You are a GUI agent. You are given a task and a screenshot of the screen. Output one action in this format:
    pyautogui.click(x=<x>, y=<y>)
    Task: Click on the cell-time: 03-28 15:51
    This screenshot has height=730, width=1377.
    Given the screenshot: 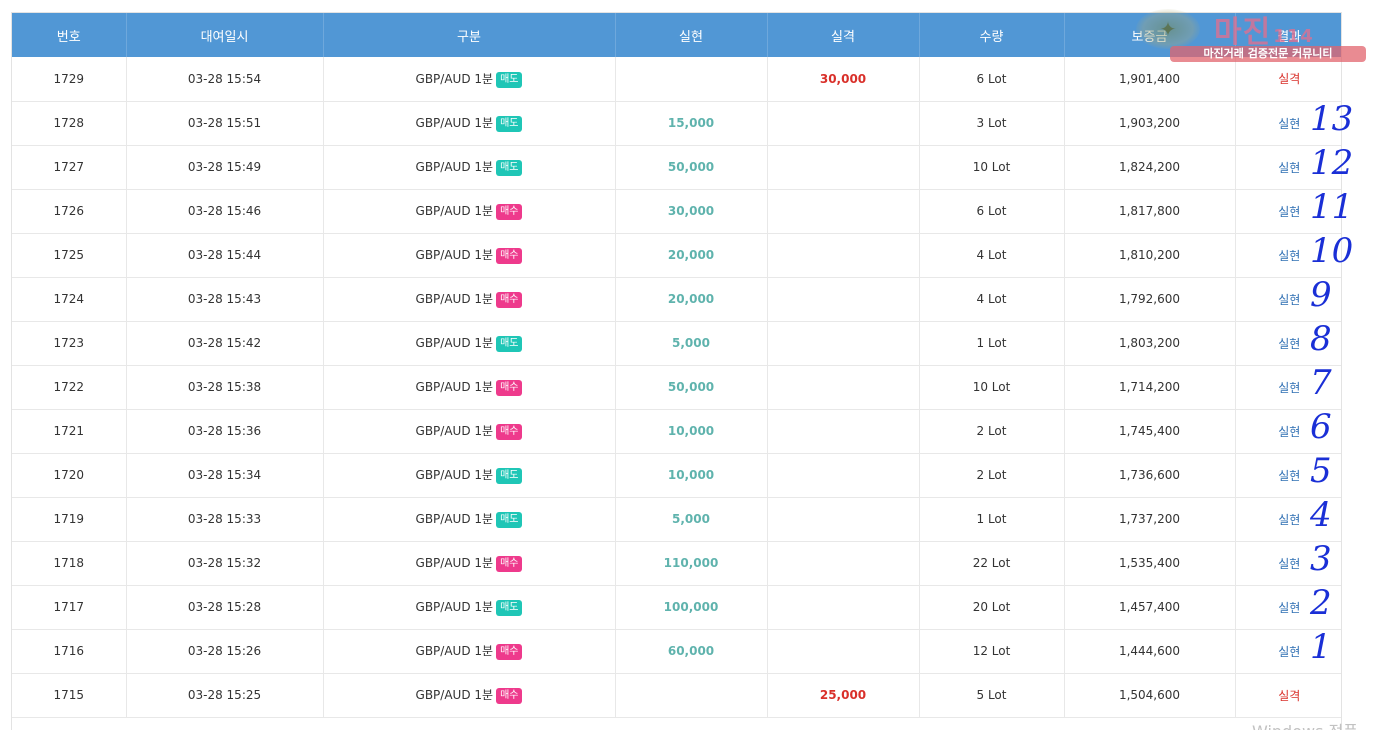 What is the action you would take?
    pyautogui.click(x=225, y=123)
    